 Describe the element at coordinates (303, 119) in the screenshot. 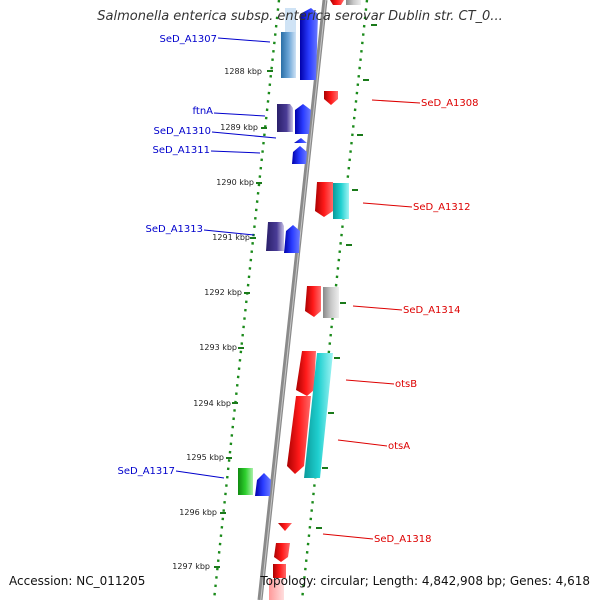

I see `gene-SeD_A1310` at that location.